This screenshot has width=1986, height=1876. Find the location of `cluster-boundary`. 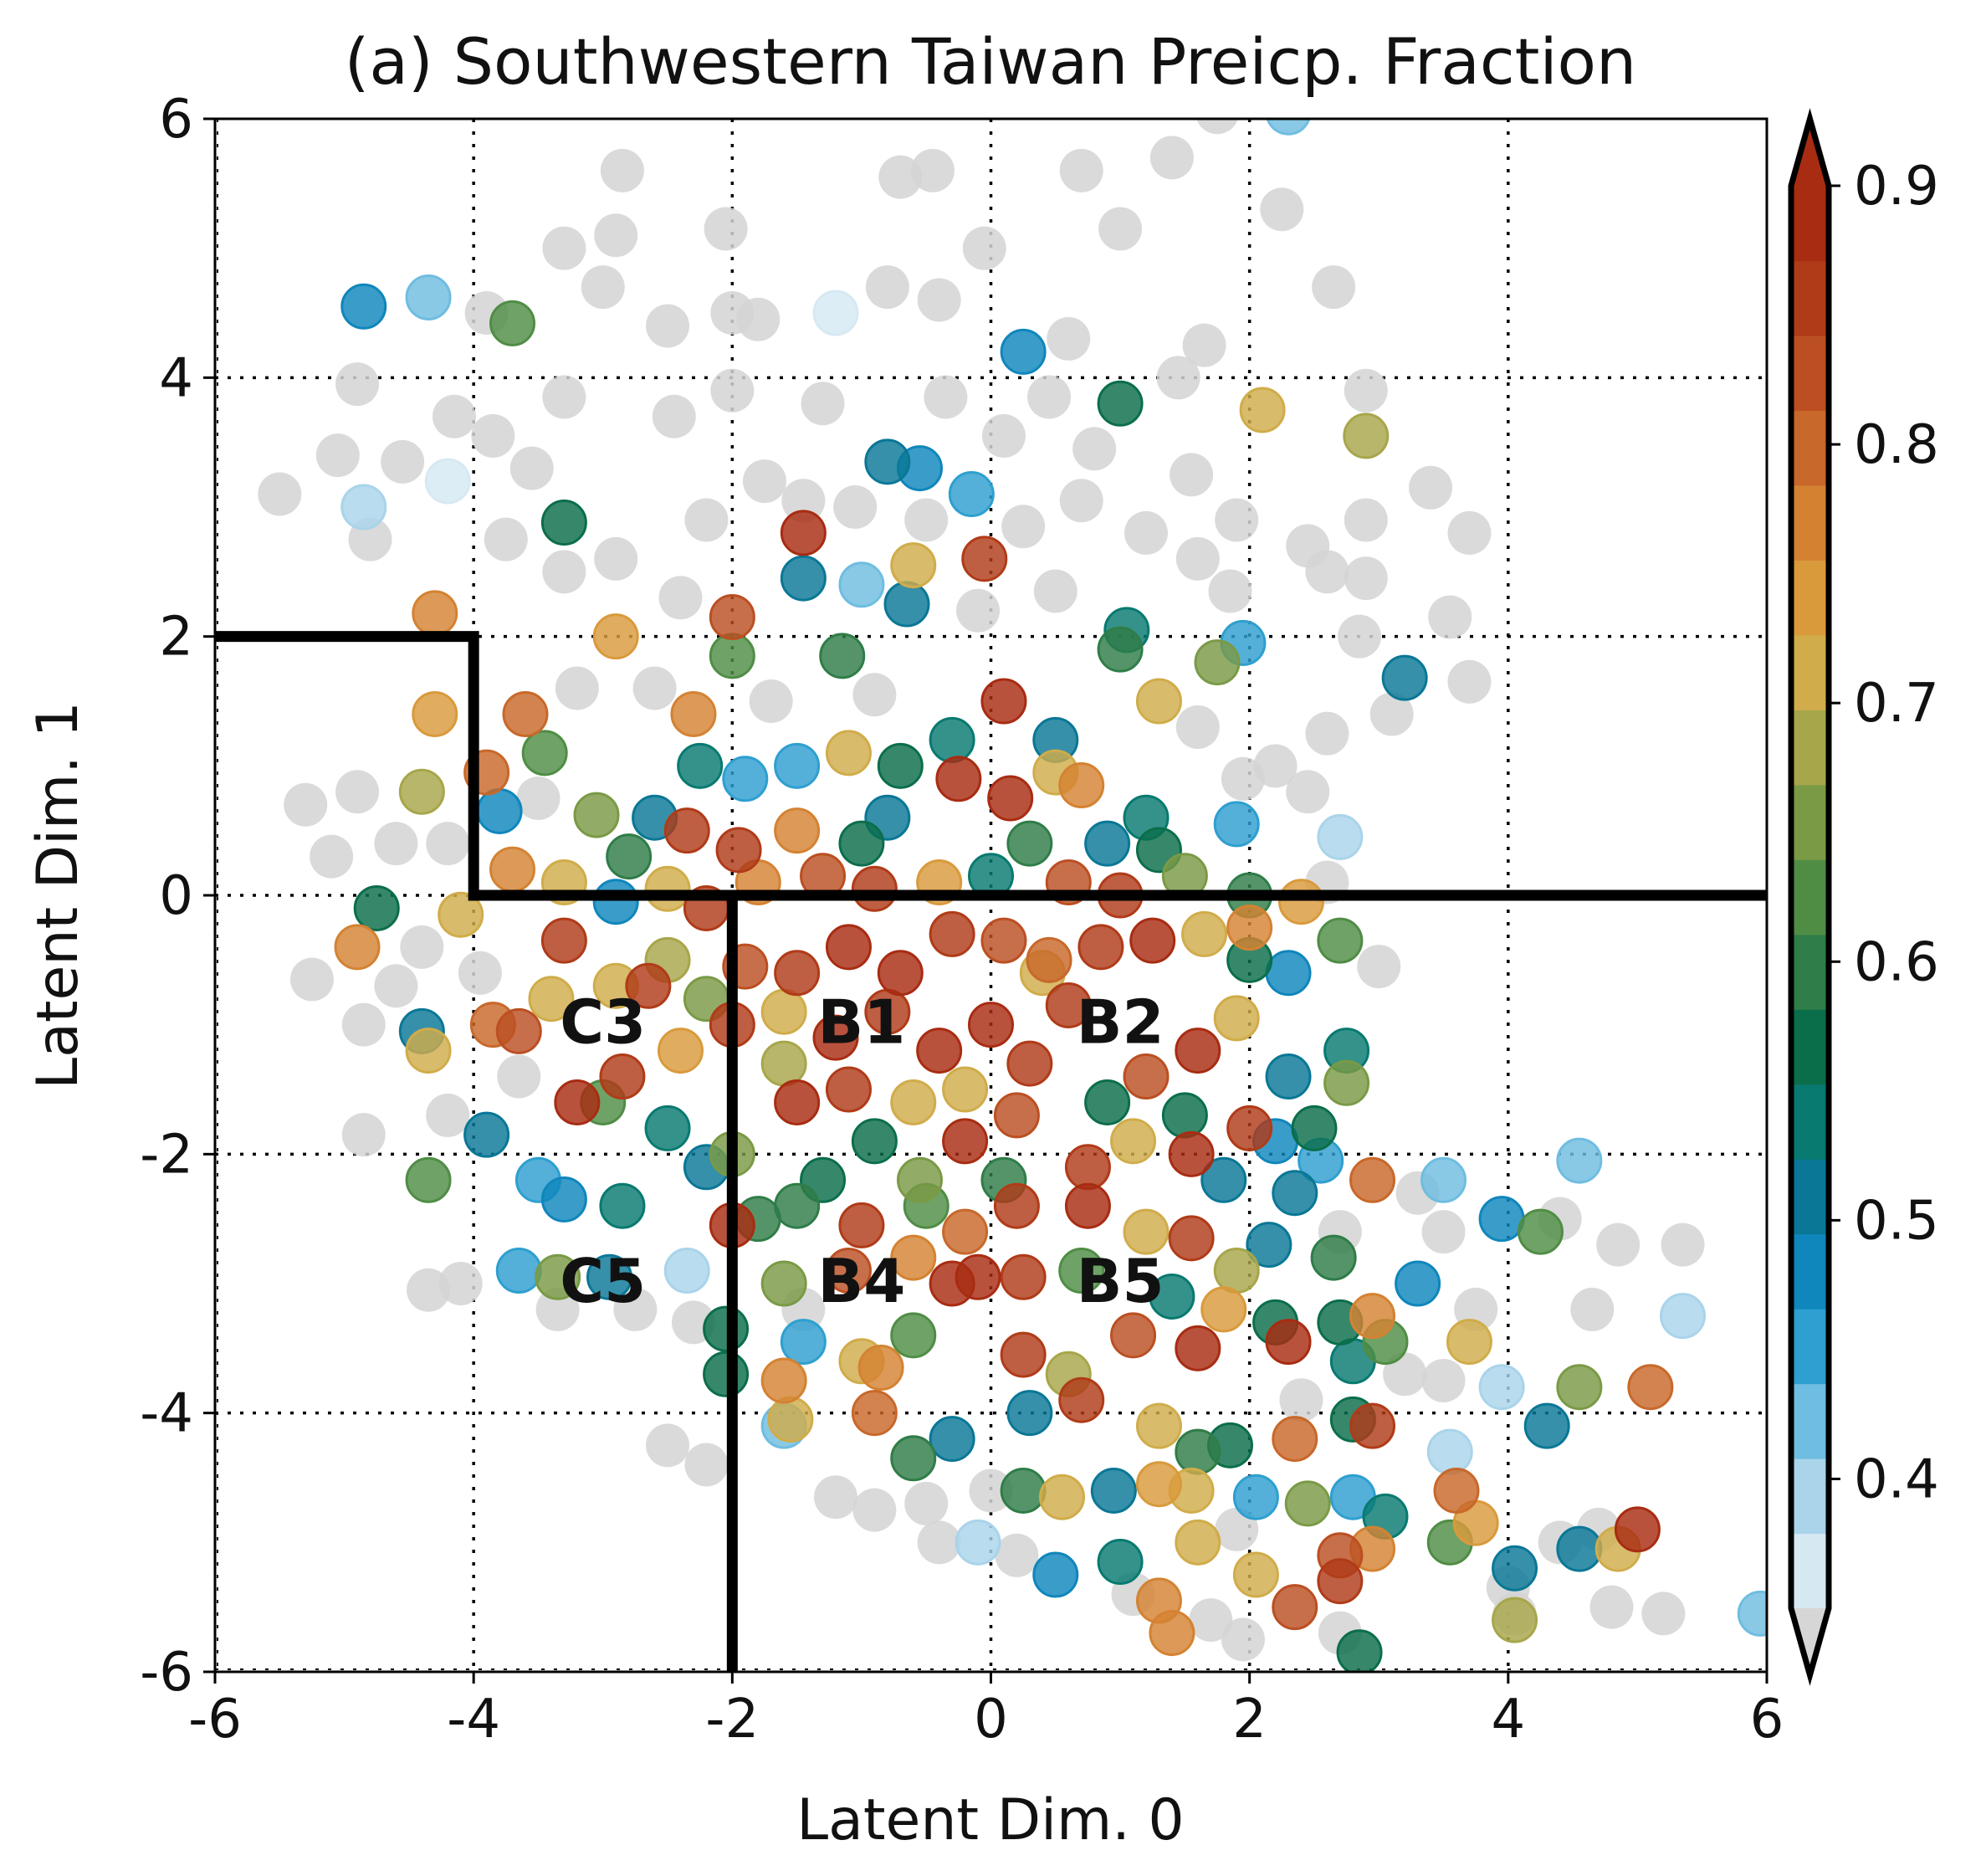

cluster-boundary is located at coordinates (991, 766).